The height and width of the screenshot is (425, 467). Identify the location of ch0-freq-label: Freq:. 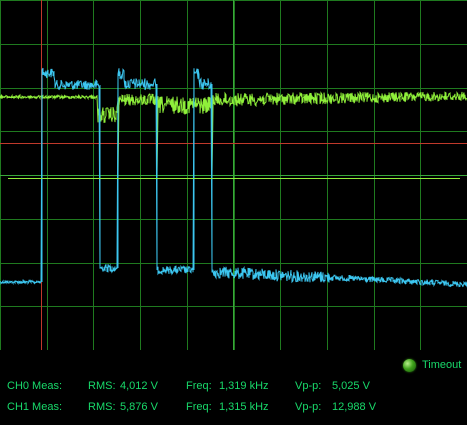
(199, 386).